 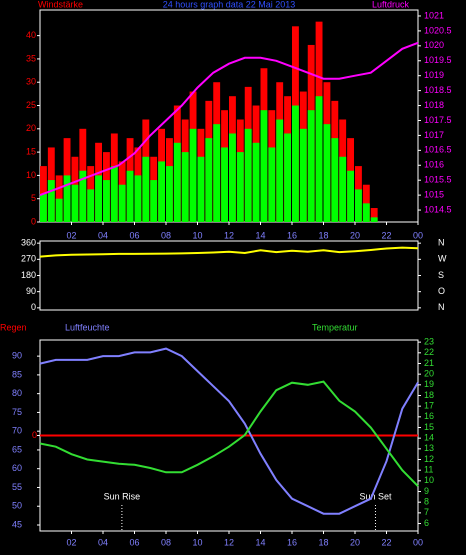 I want to click on y-axis-title: Windstärke, so click(x=60, y=4).